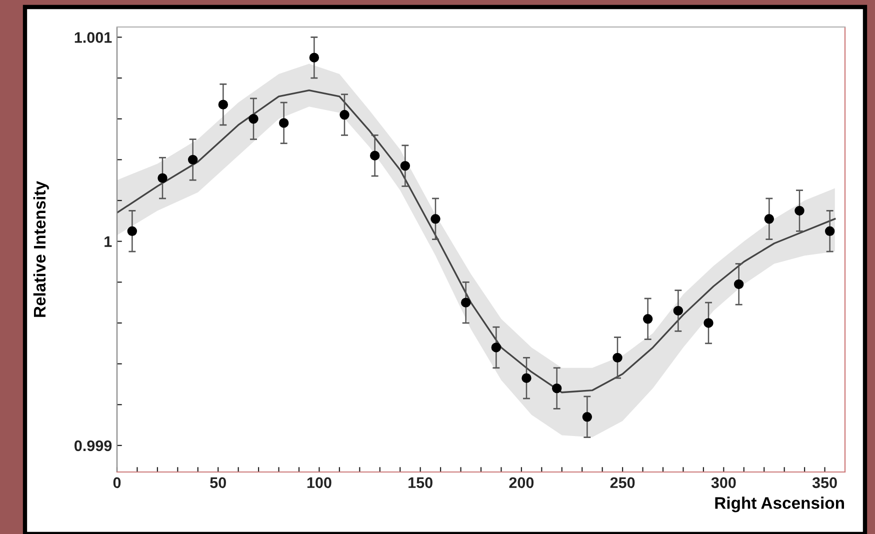 This screenshot has height=534, width=875. I want to click on x-tick-label: 50, so click(218, 482).